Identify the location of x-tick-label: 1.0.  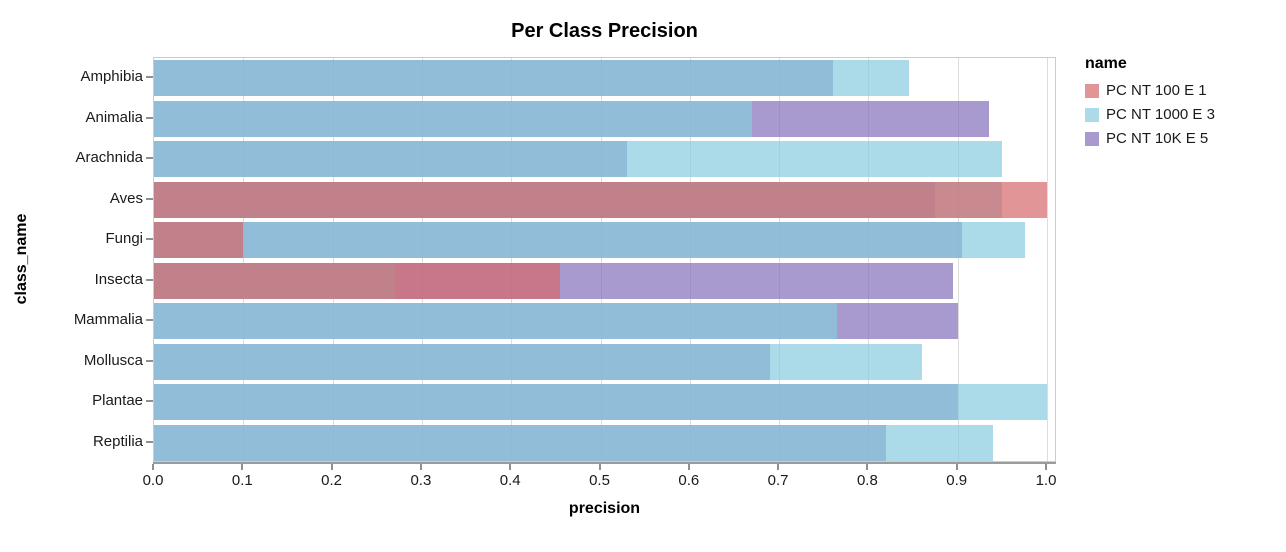
(1046, 480).